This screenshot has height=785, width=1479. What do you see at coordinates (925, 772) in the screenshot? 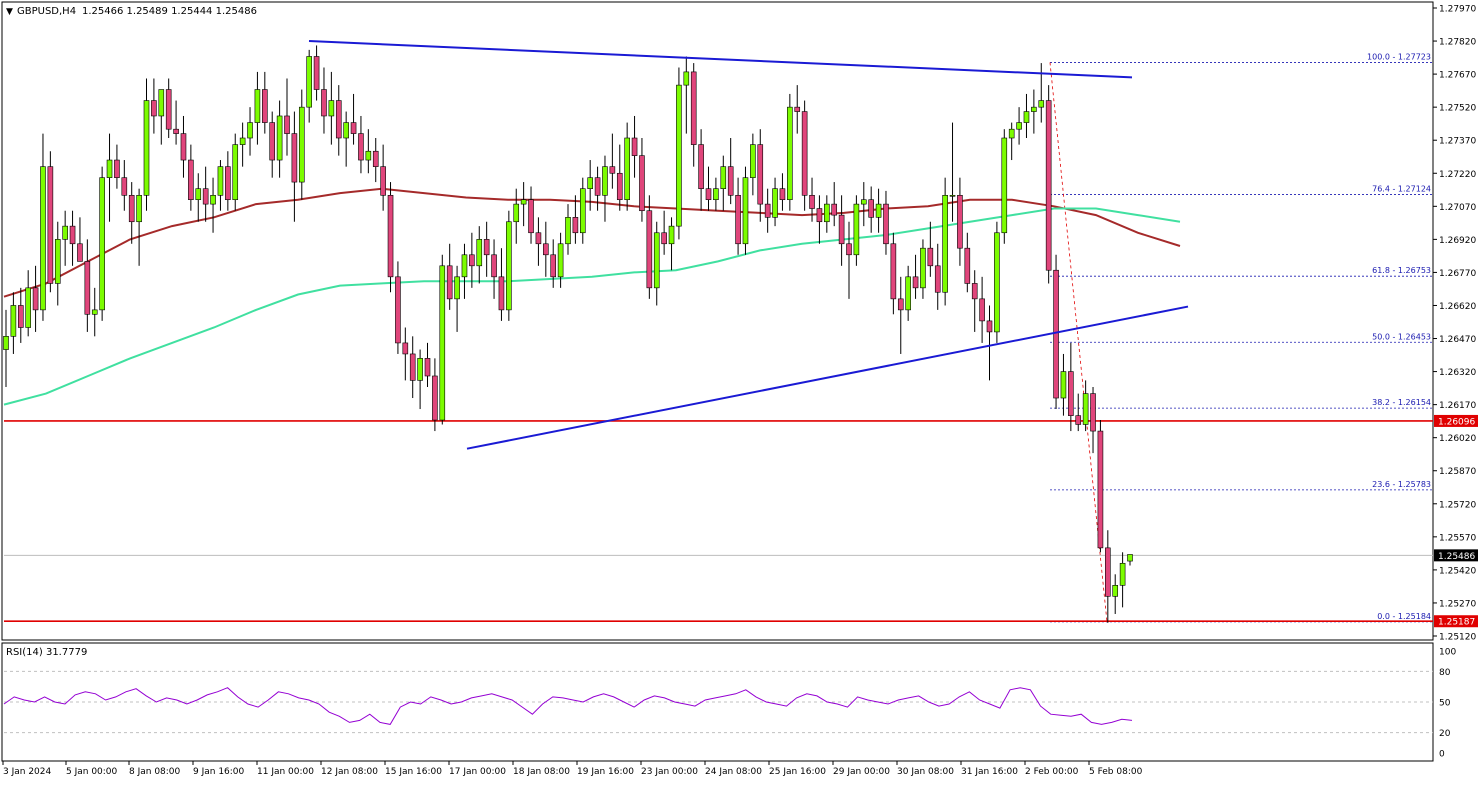
I see `time-tick-label: 30 Jan 08:00` at bounding box center [925, 772].